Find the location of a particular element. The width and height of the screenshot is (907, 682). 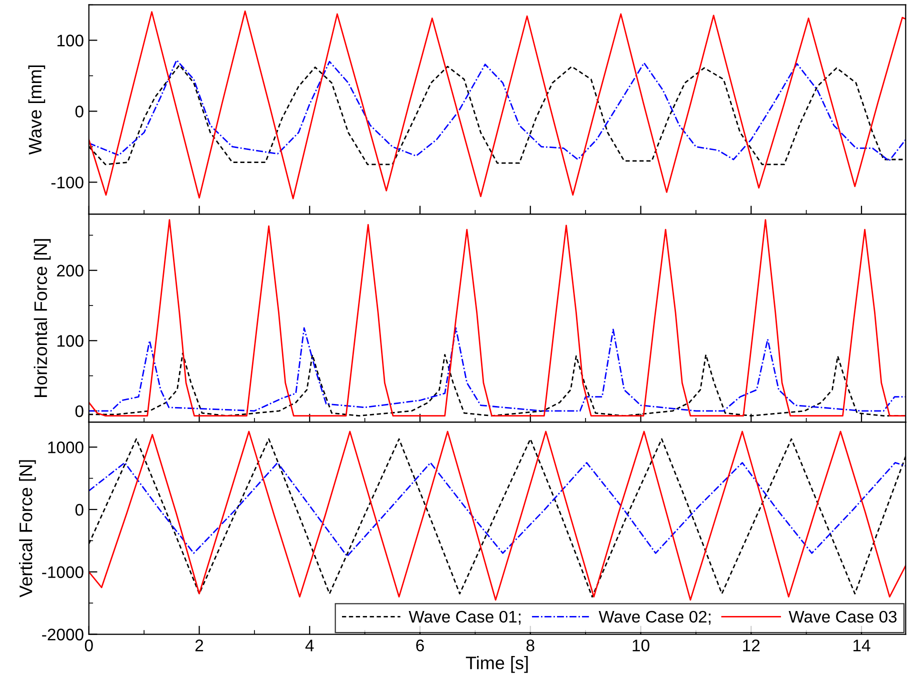

line-series is located at coordinates (497, 509).